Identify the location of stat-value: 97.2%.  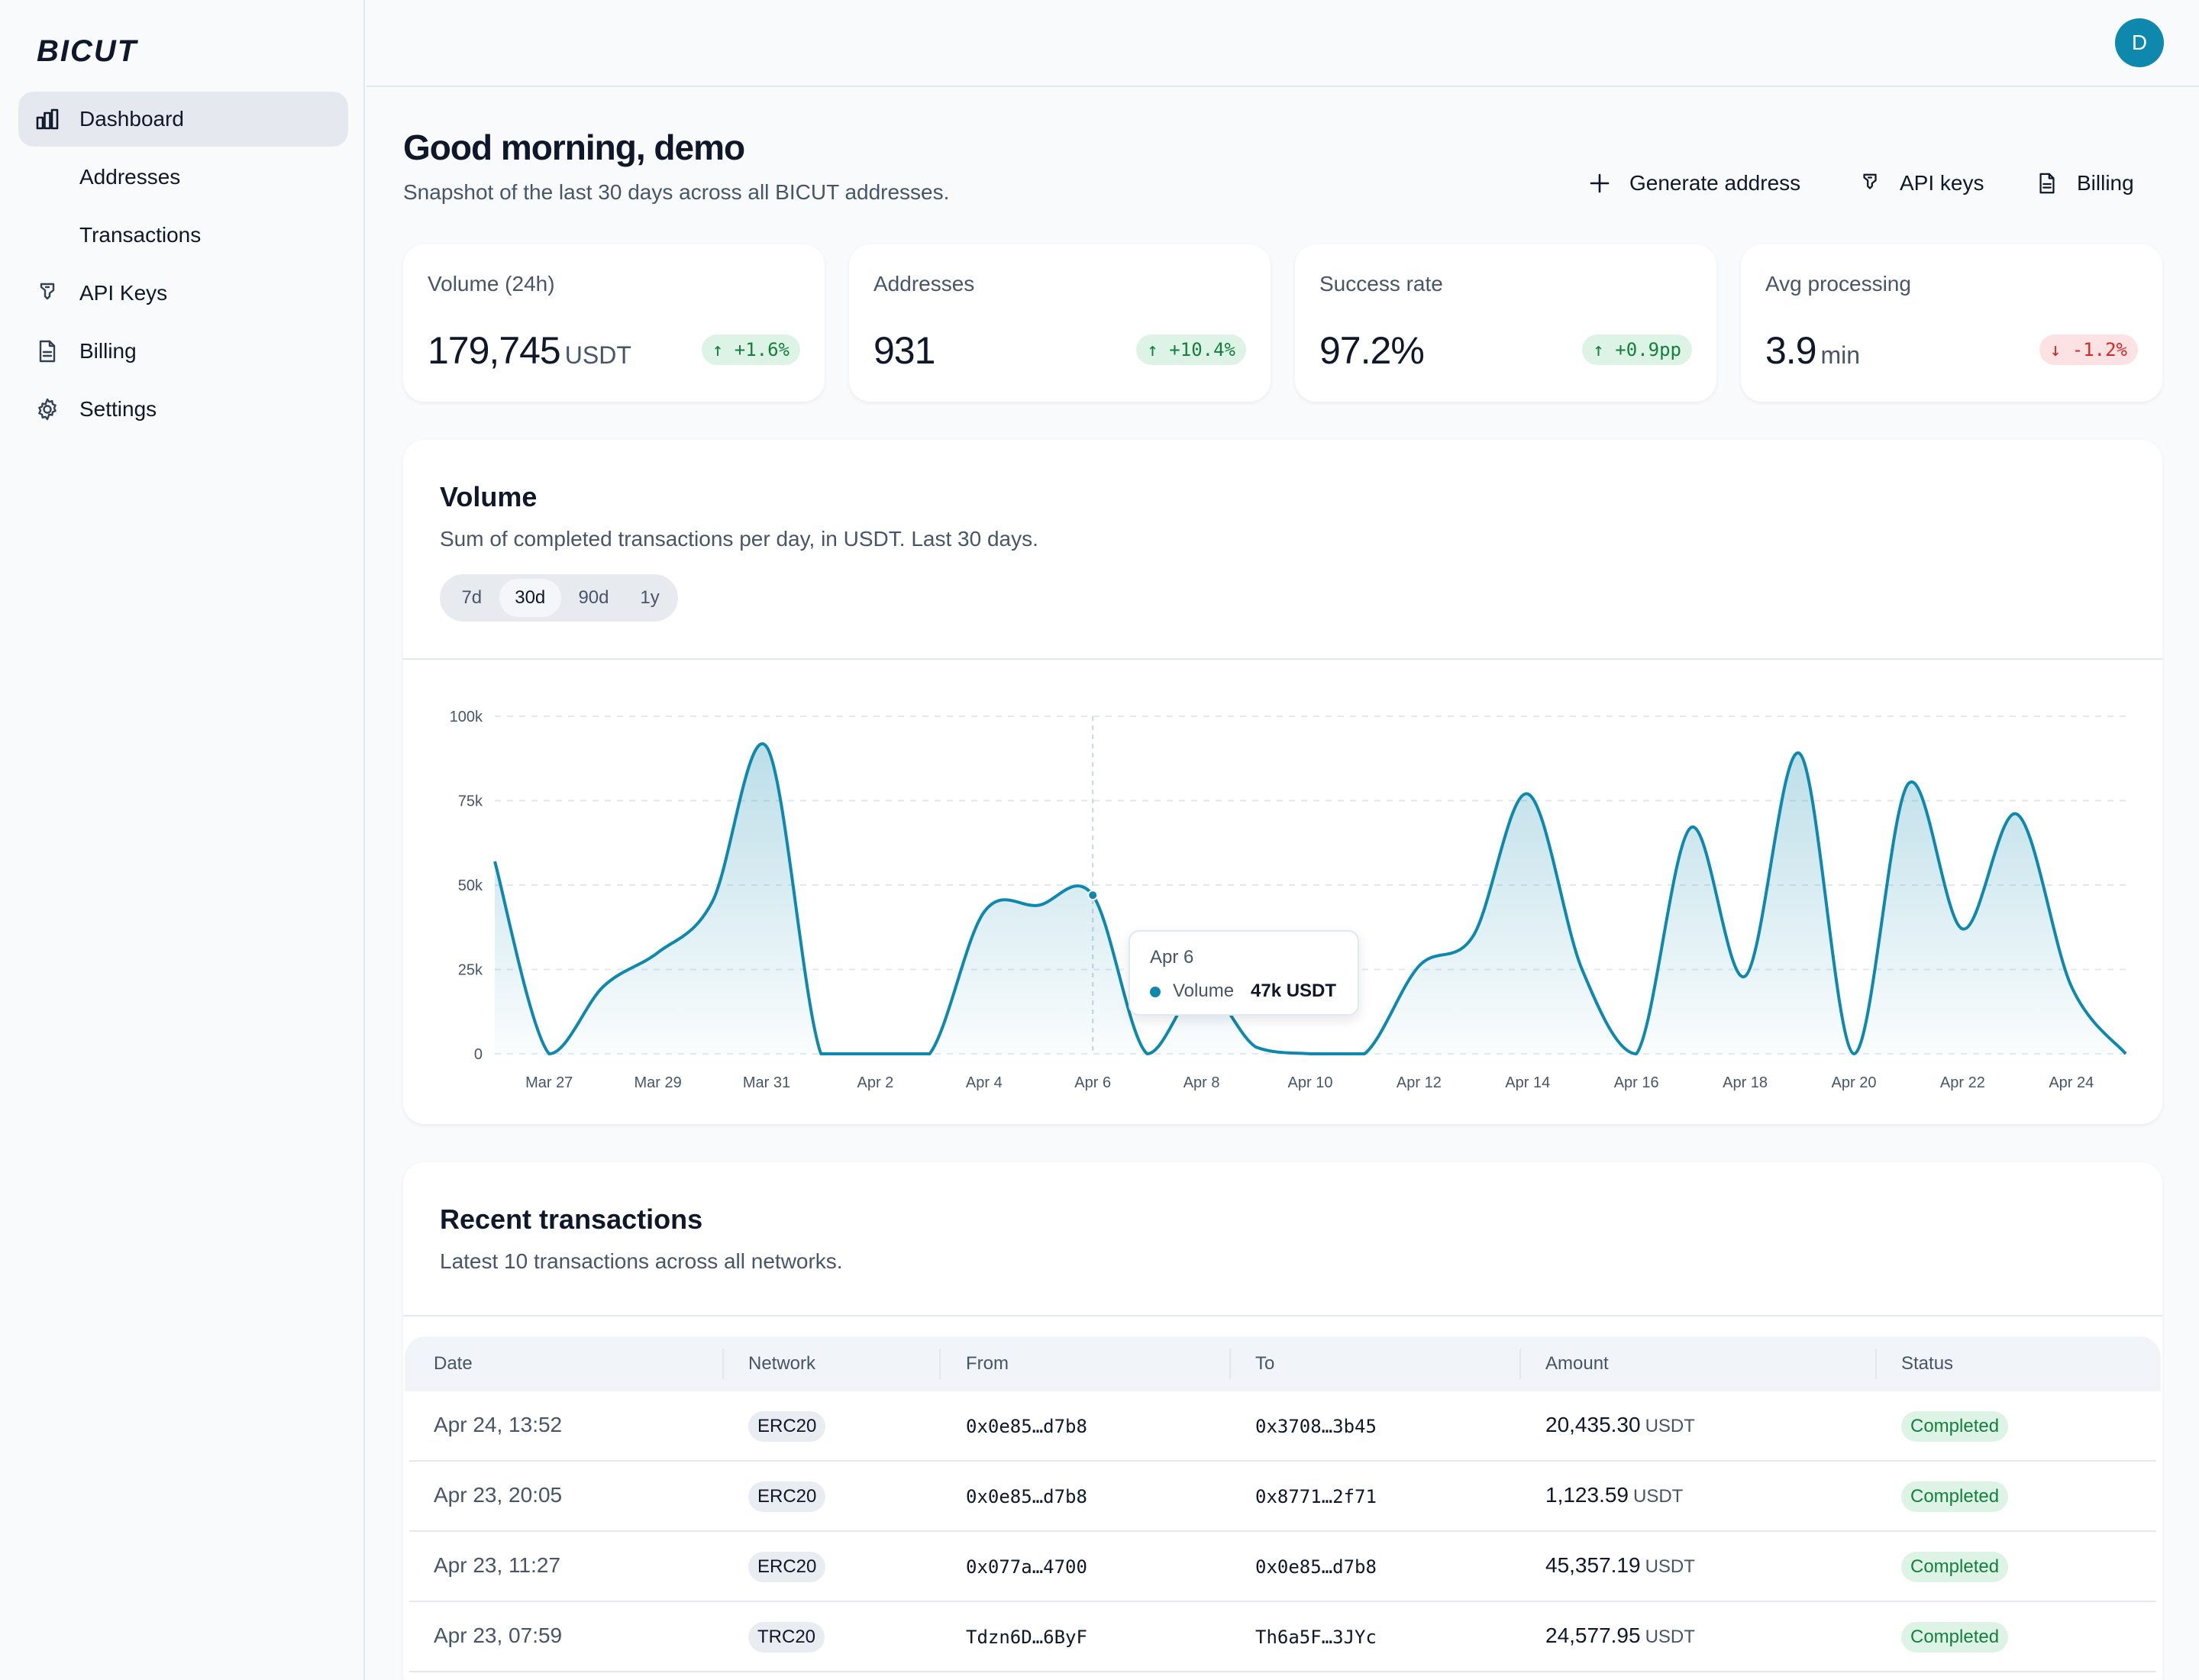
(1372, 350).